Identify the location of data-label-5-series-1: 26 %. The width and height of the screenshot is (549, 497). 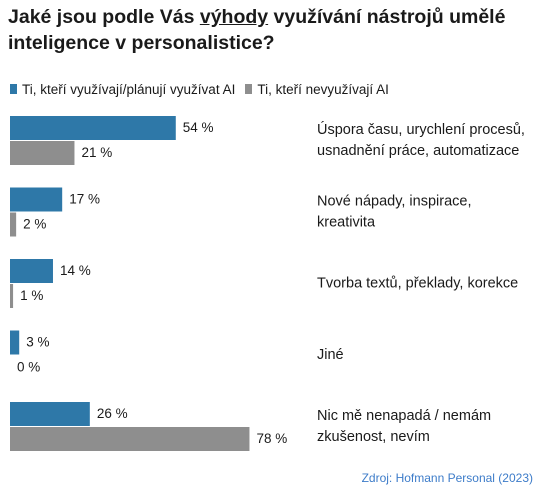
(112, 413).